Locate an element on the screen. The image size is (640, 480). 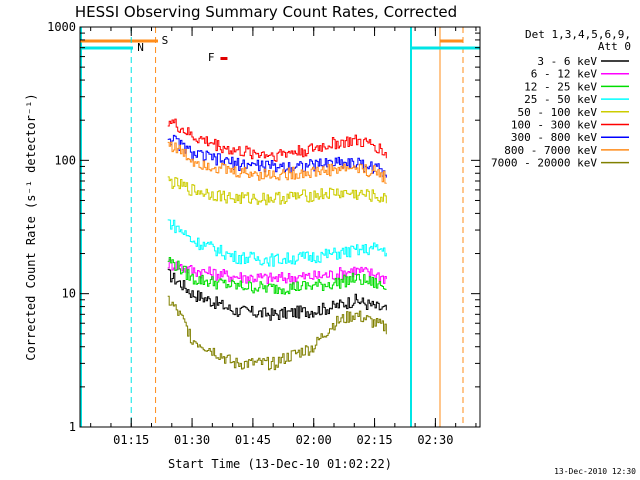
x-tick-label: 02:30 is located at coordinates (435, 440).